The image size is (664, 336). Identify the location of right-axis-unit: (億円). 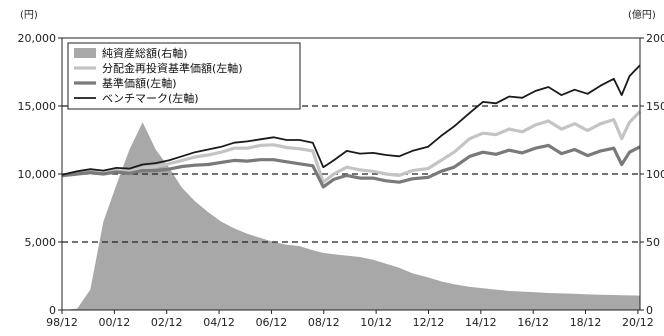
(642, 14).